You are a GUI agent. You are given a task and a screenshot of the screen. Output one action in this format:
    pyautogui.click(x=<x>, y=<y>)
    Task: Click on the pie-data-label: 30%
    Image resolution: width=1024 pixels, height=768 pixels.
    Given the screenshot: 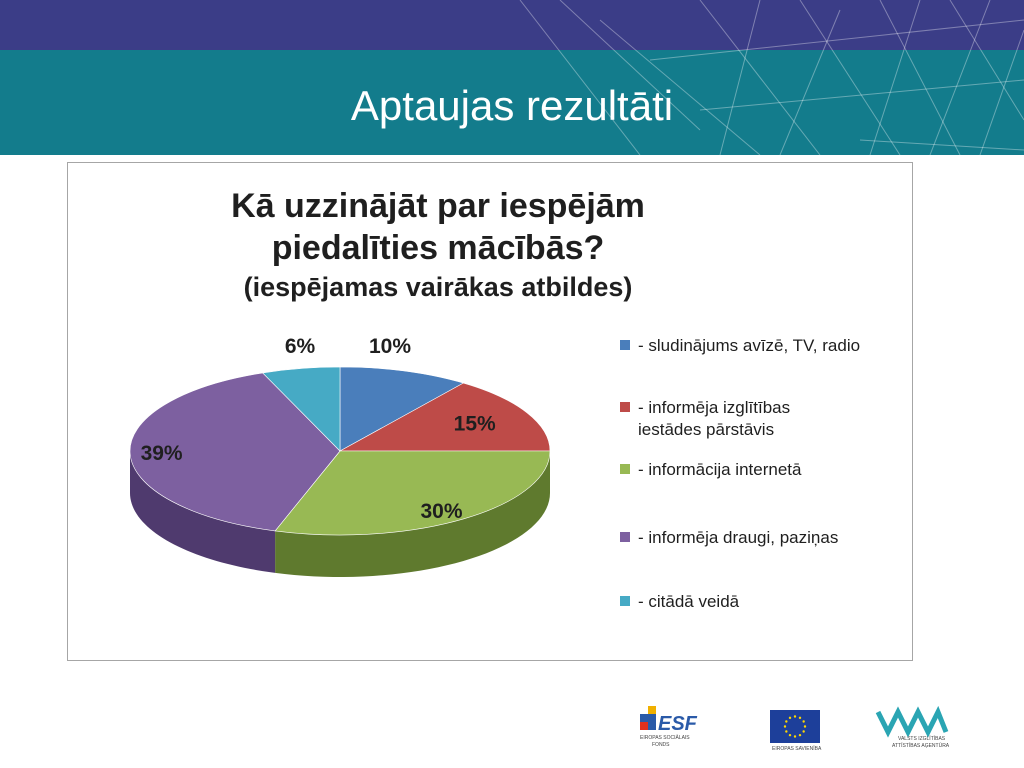 What is the action you would take?
    pyautogui.click(x=441, y=511)
    